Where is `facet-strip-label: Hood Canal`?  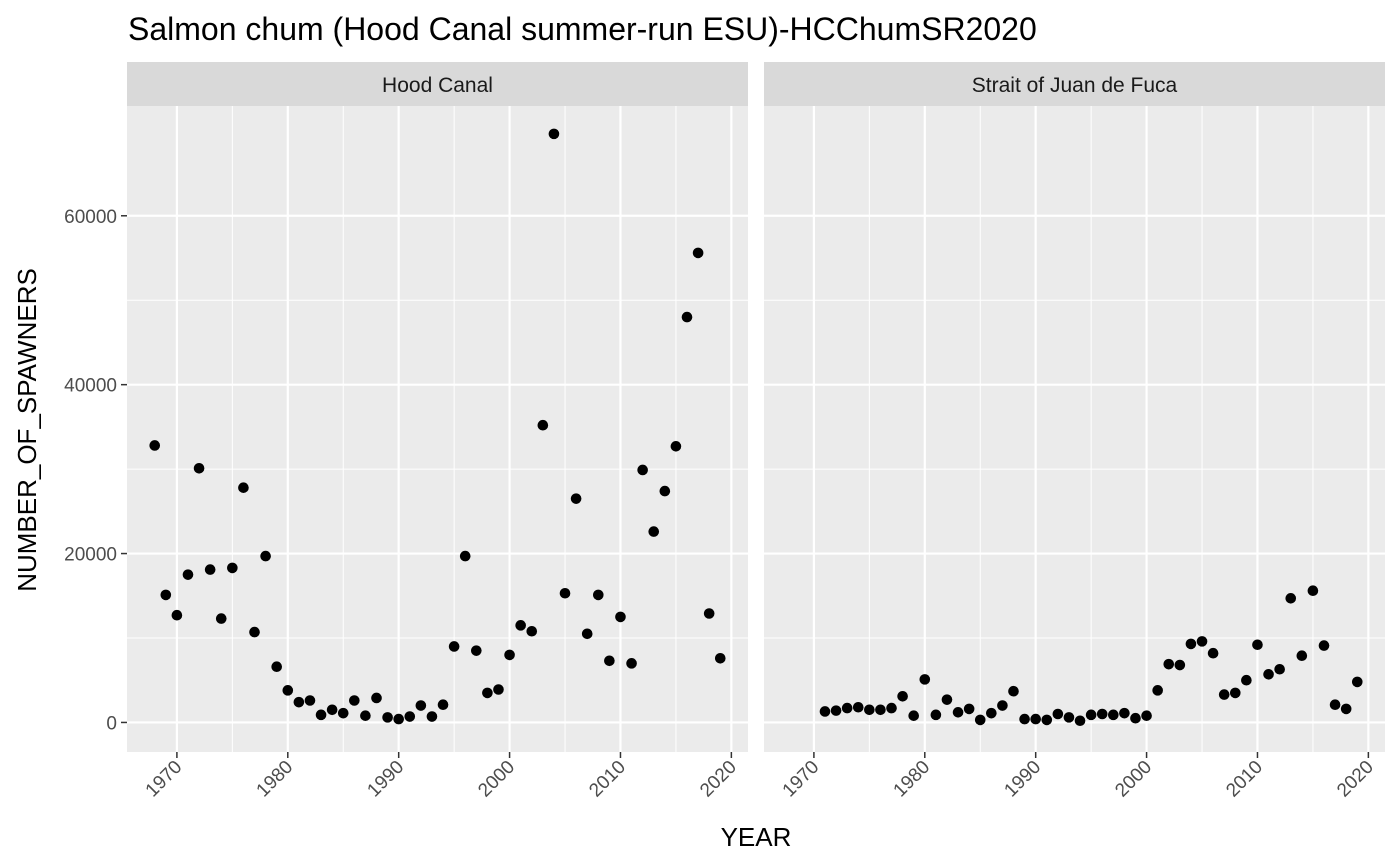 facet-strip-label: Hood Canal is located at coordinates (437, 85).